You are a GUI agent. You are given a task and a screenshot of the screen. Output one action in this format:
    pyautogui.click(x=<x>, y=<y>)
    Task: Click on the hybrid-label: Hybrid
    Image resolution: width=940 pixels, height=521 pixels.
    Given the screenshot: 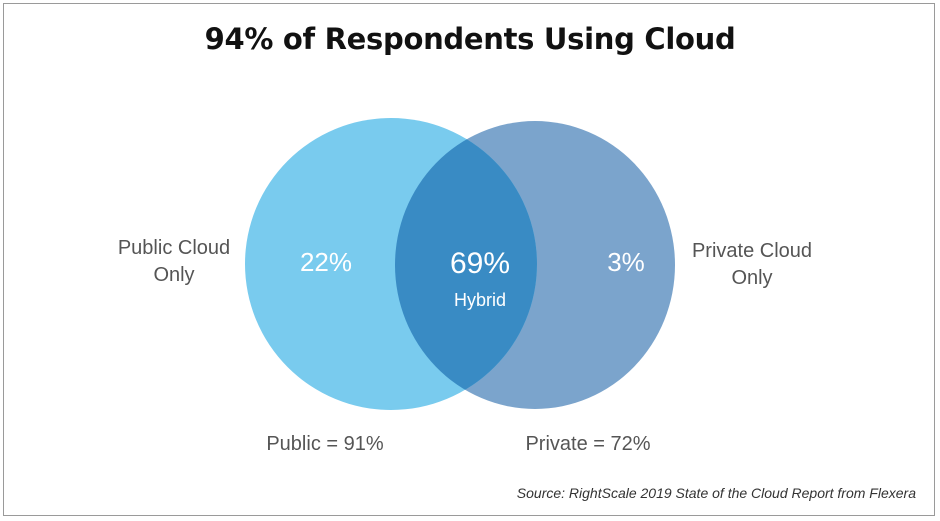 What is the action you would take?
    pyautogui.click(x=480, y=300)
    